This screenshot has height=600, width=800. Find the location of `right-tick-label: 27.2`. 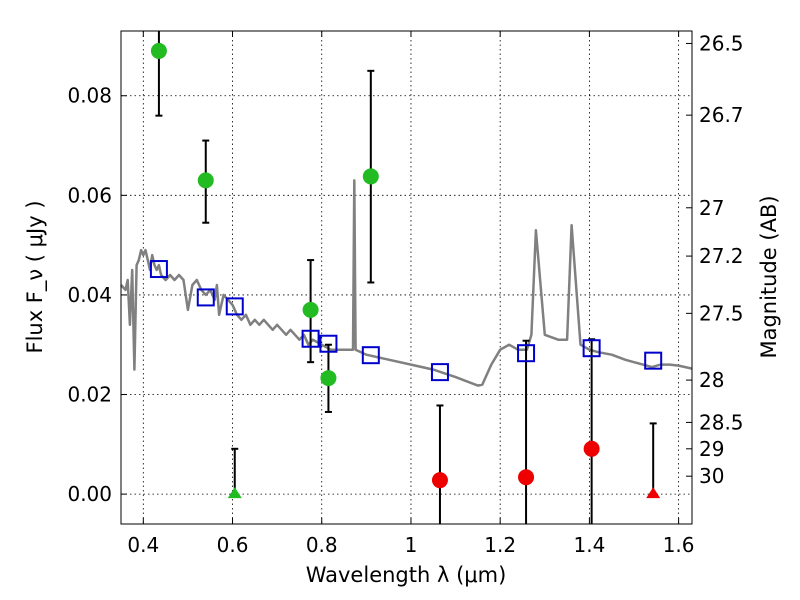

right-tick-label: 27.2 is located at coordinates (721, 256).